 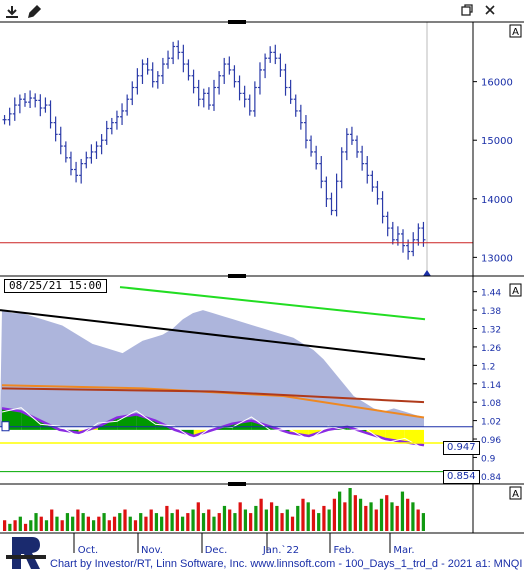 What do you see at coordinates (55, 286) in the screenshot?
I see `date-label: 08/25/21 15:00` at bounding box center [55, 286].